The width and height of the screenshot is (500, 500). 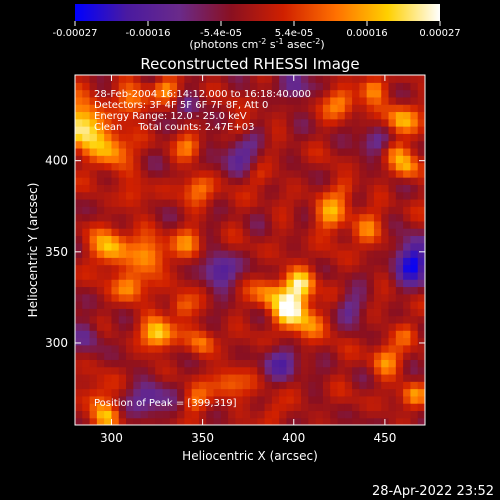 I want to click on colorbar-tick-label: 0.00027, so click(x=439, y=33).